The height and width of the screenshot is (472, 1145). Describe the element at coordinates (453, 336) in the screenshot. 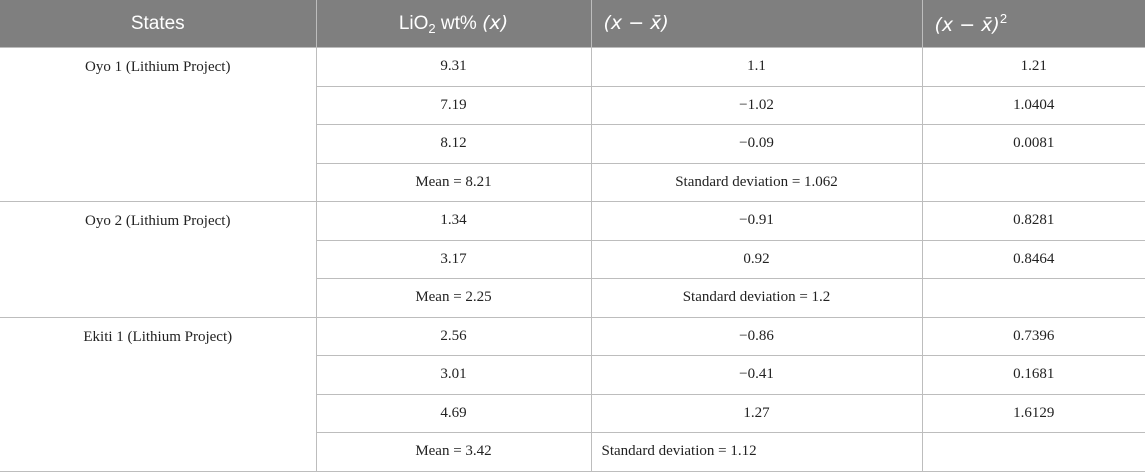

I see `value-x-cell: 2.56` at that location.